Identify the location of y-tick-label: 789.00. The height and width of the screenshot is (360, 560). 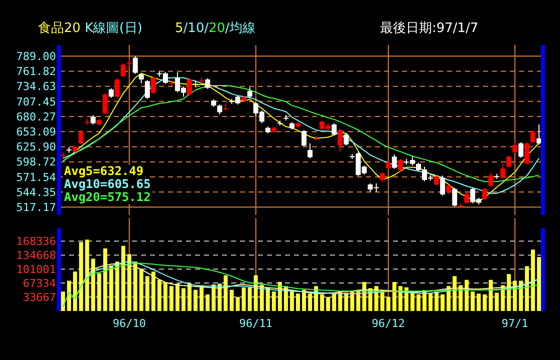
(36, 56).